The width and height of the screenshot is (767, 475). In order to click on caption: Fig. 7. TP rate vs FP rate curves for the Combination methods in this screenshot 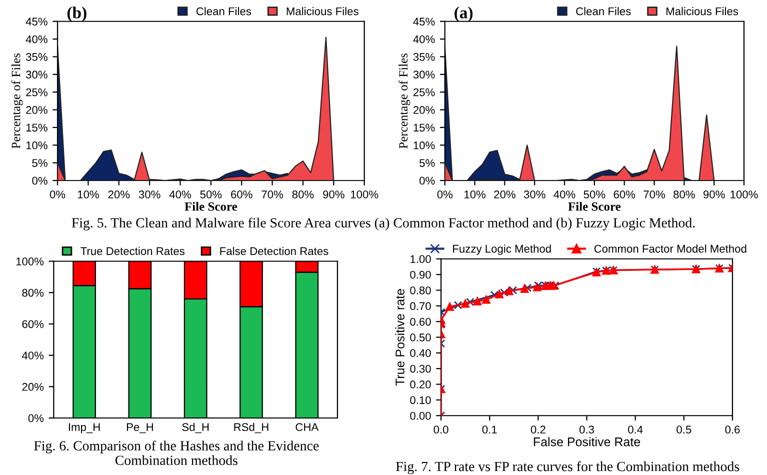, I will do `click(568, 467)`.